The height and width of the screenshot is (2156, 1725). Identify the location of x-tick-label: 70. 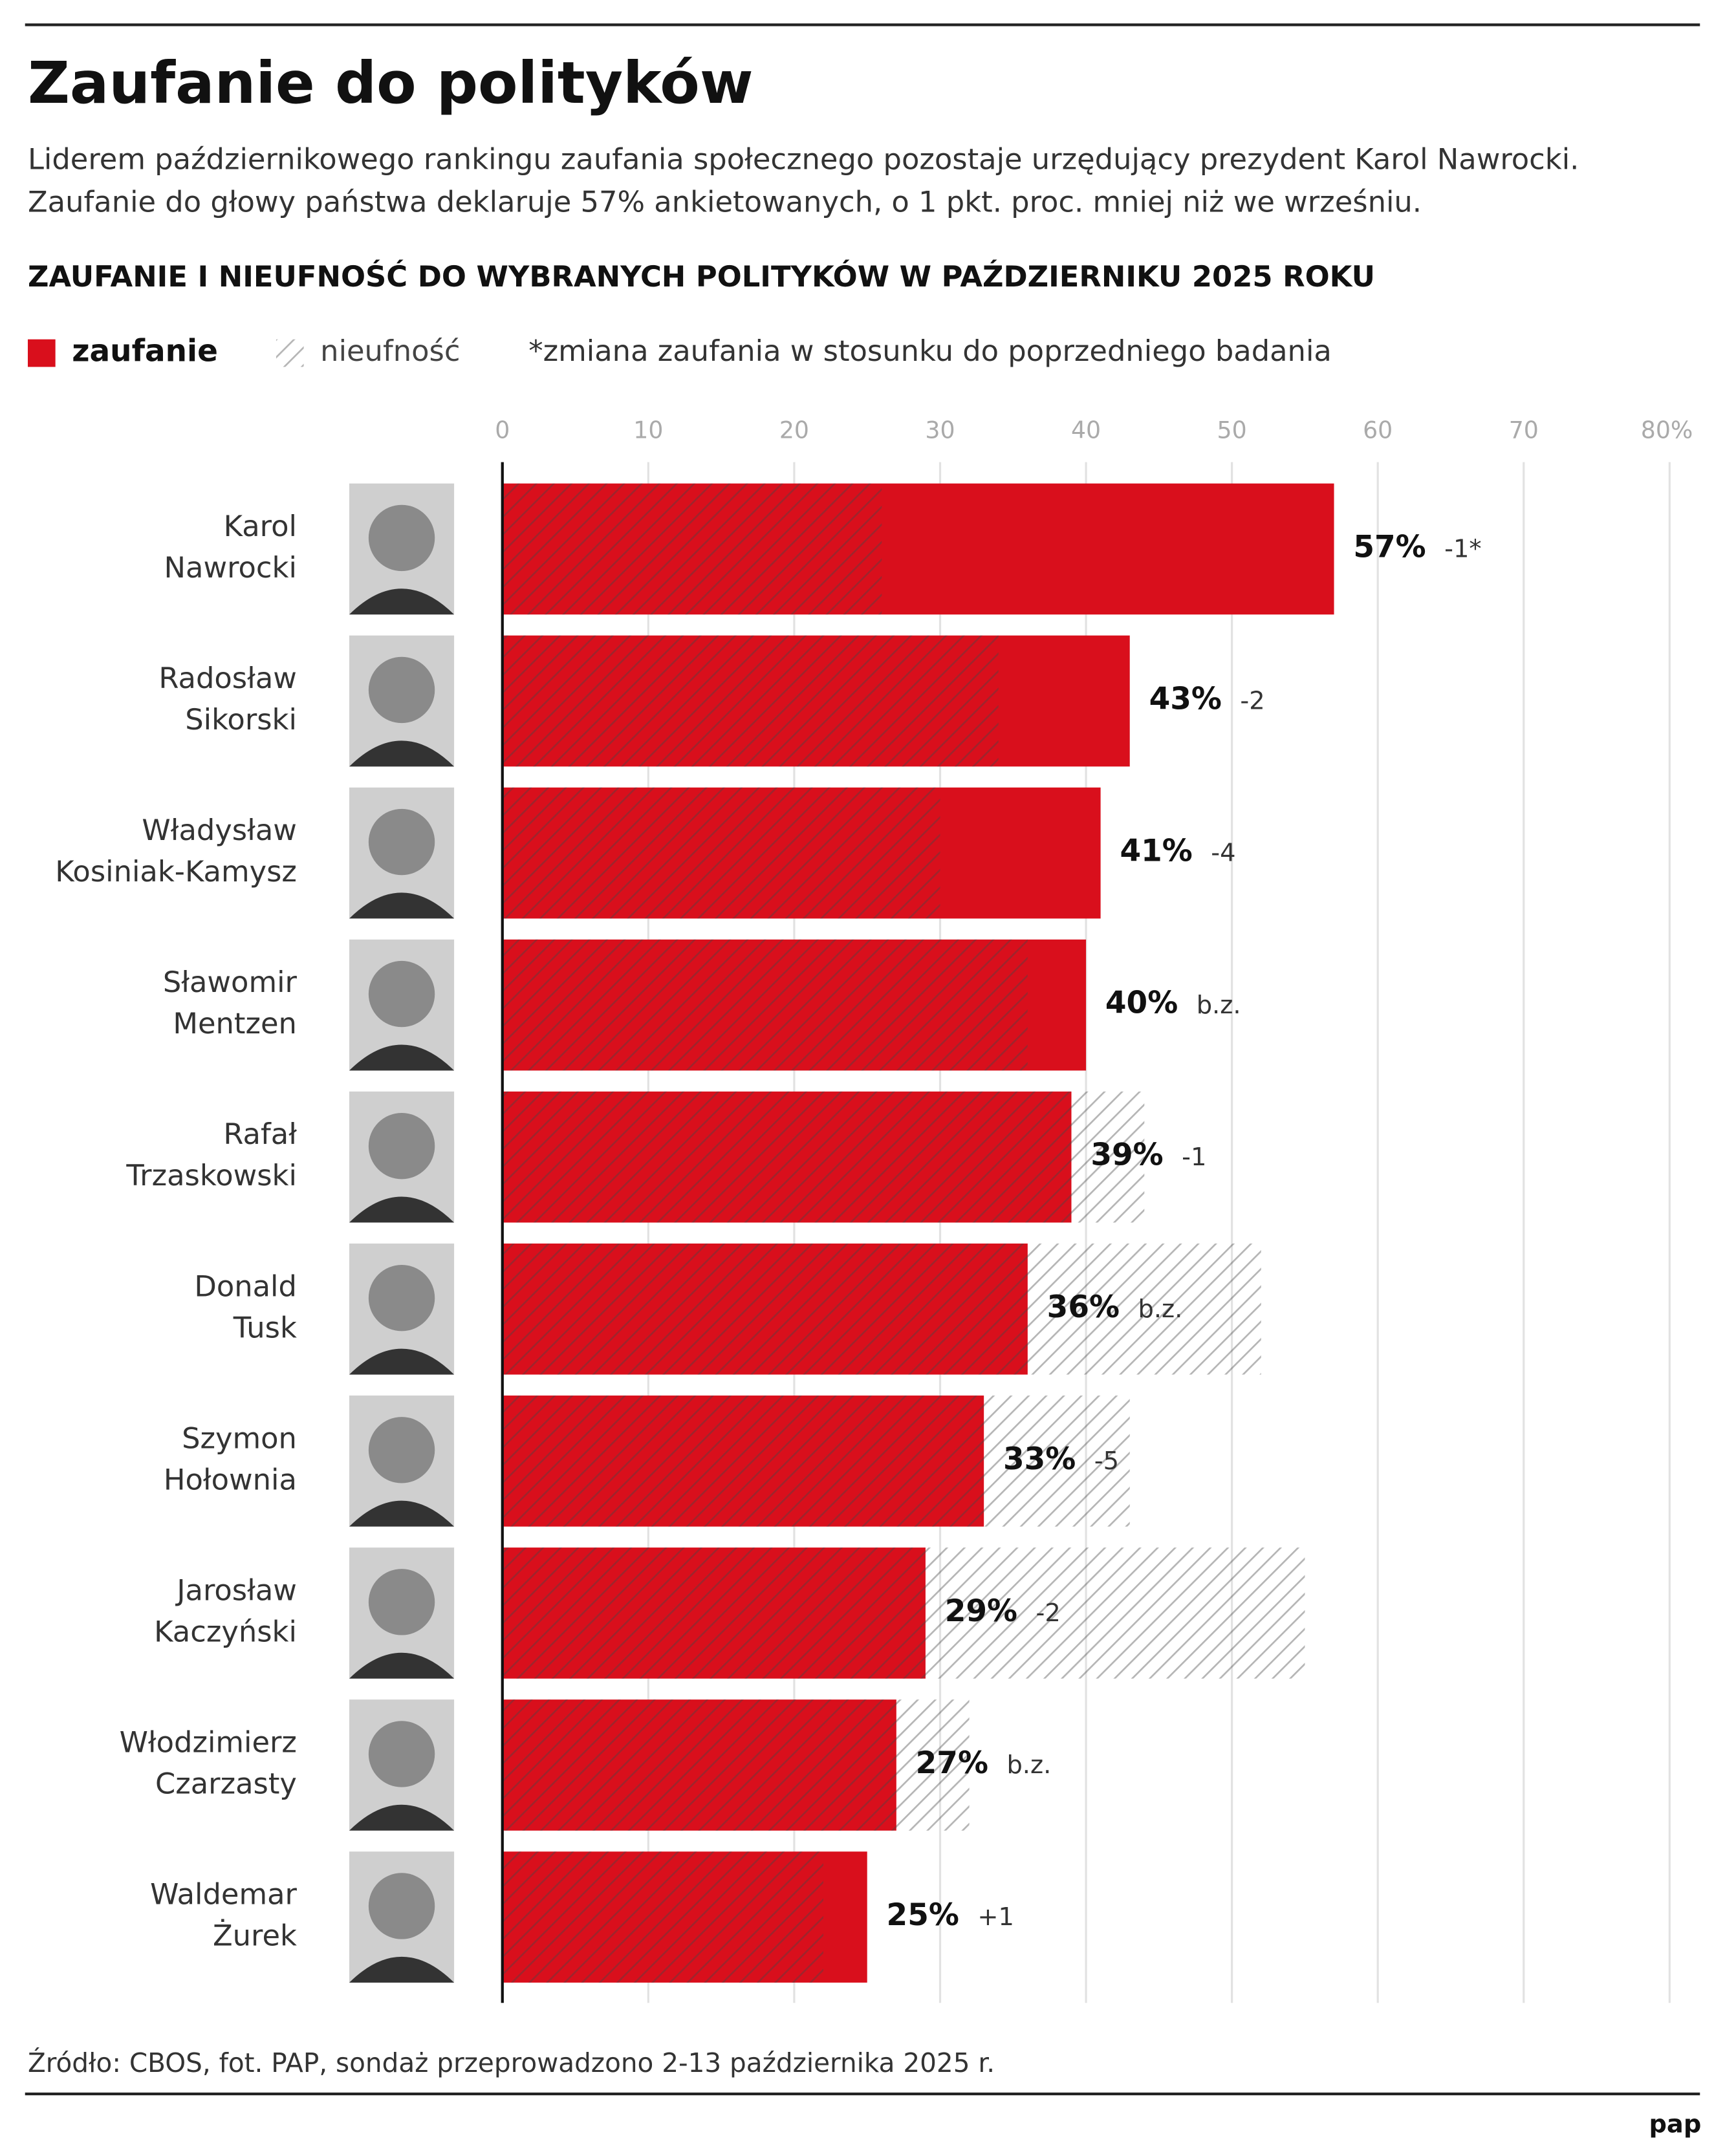
(1524, 430).